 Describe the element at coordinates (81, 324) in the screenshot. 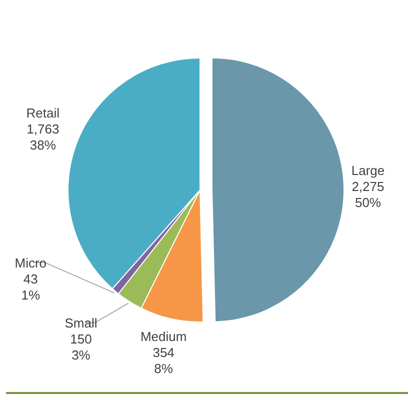

I see `slice-label: Small` at that location.